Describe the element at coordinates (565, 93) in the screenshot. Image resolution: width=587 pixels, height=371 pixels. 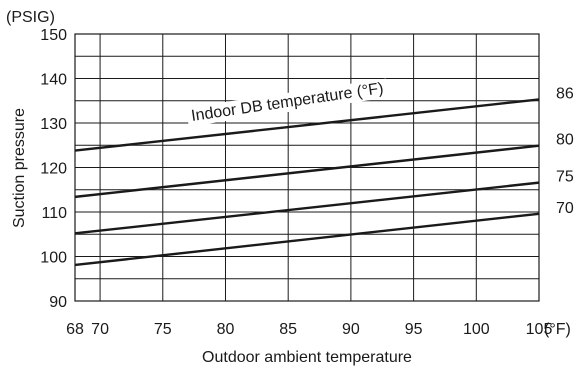
I see `series-label-86: 86` at that location.